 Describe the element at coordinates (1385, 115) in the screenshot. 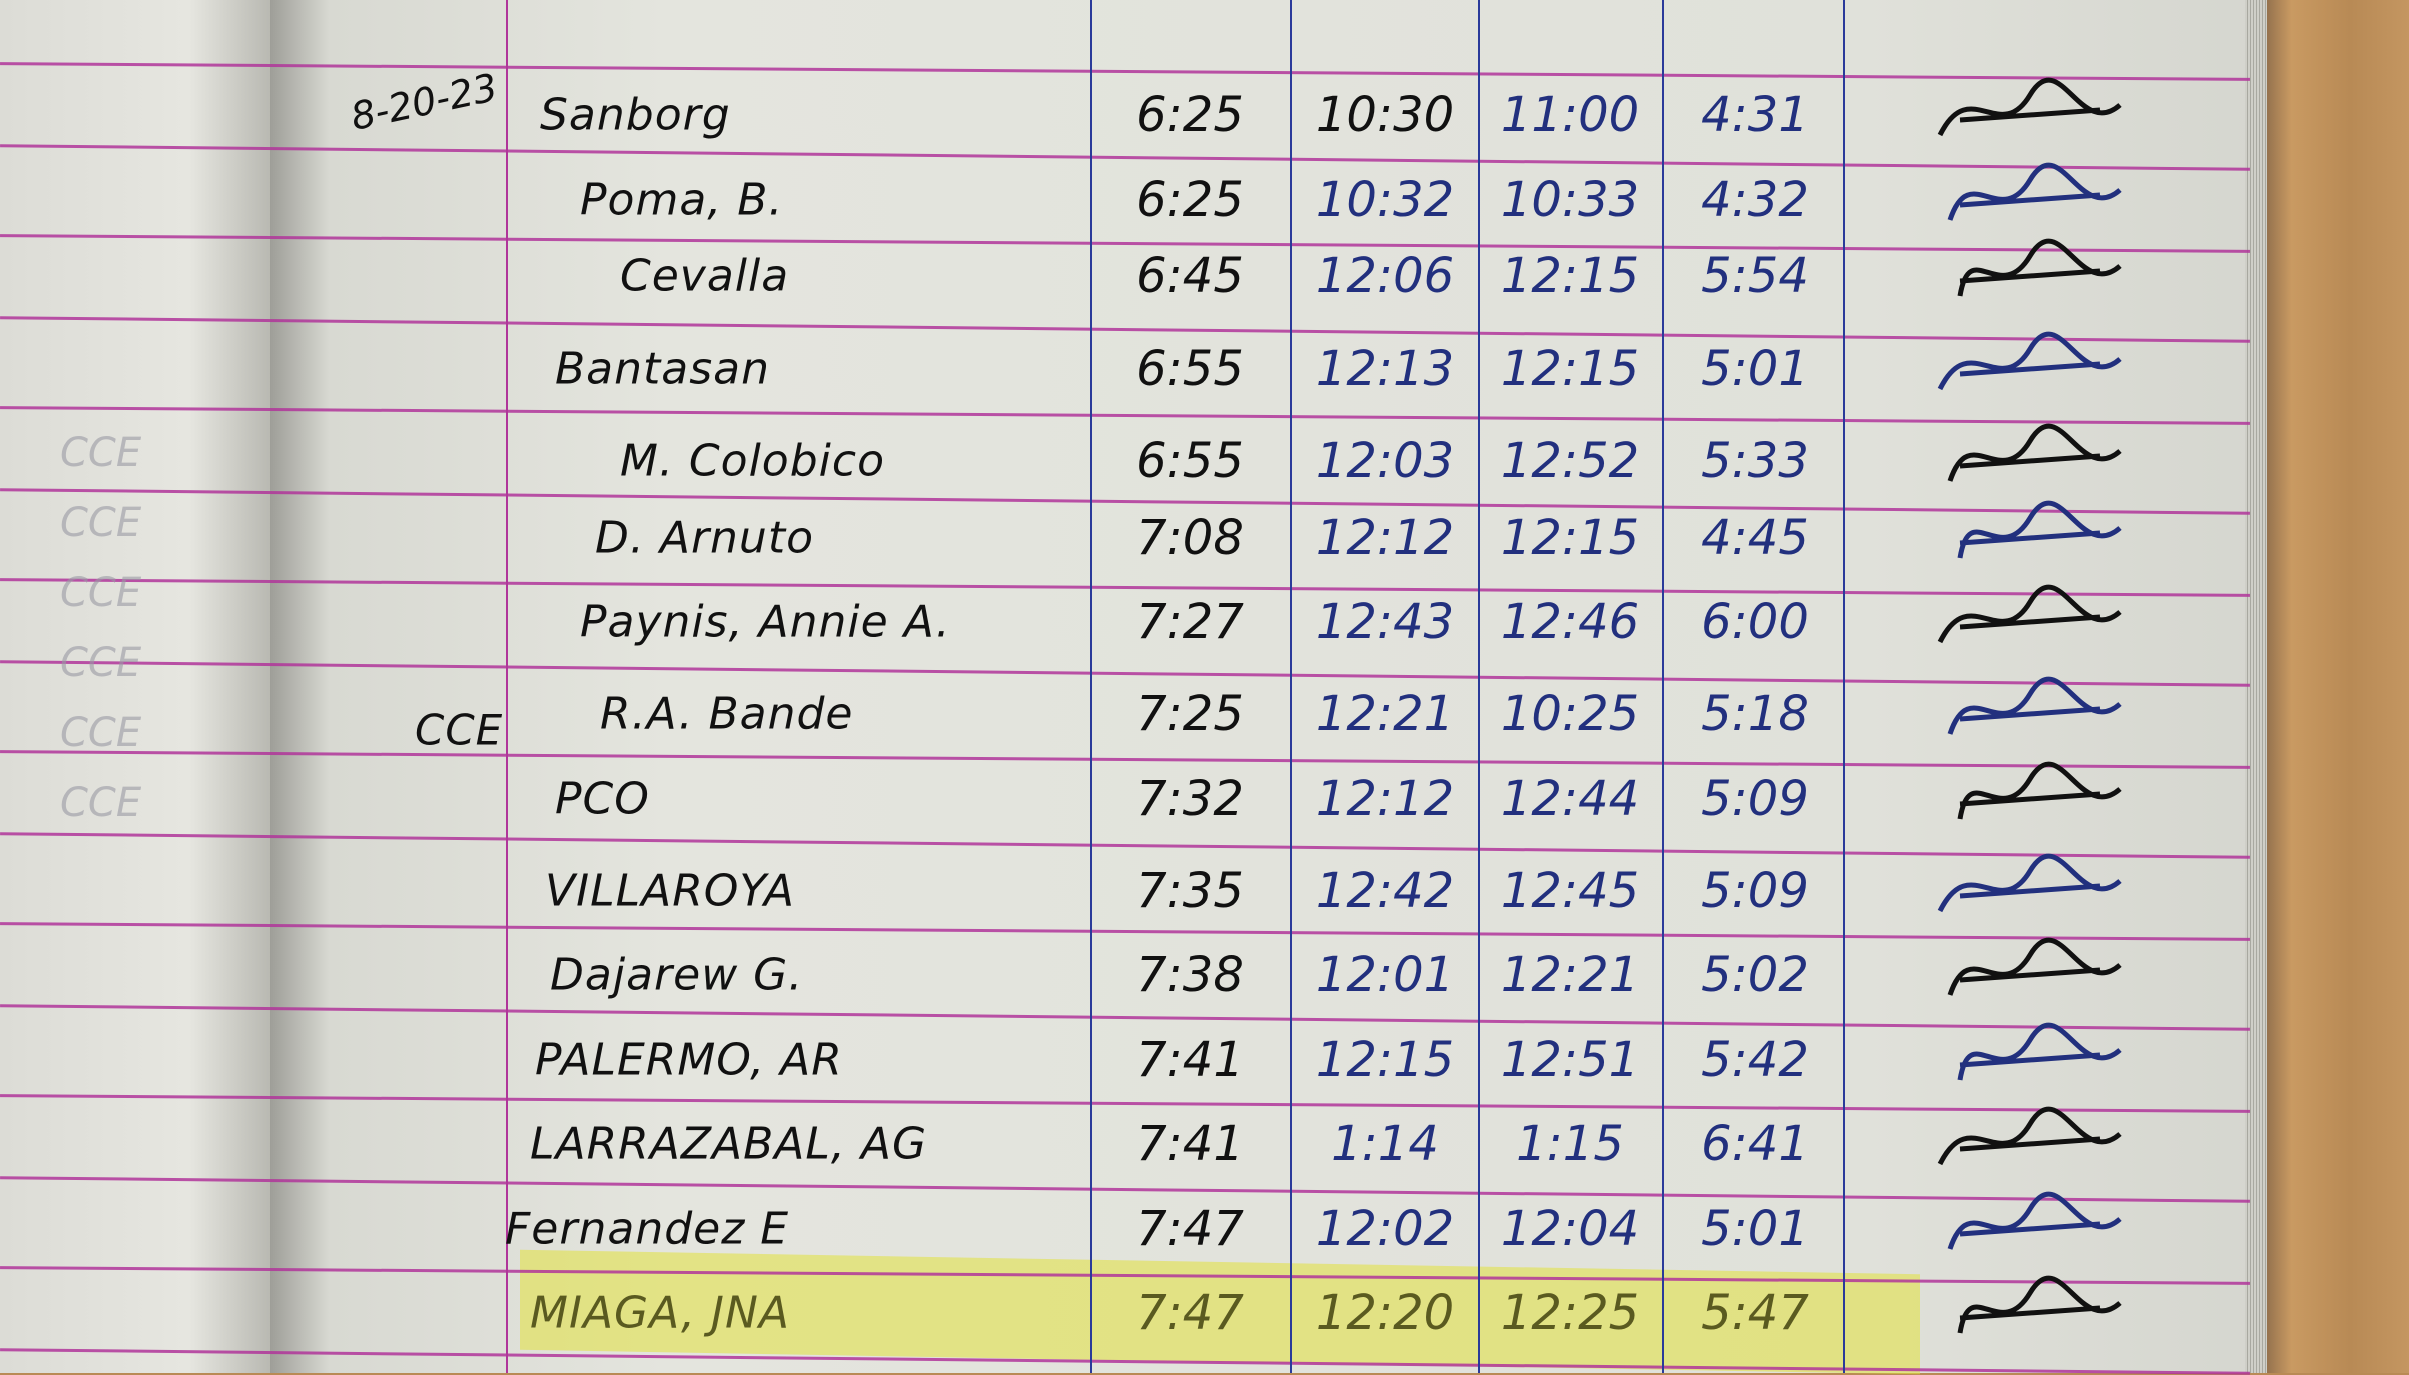

I see `time-out-am: 10:30` at that location.